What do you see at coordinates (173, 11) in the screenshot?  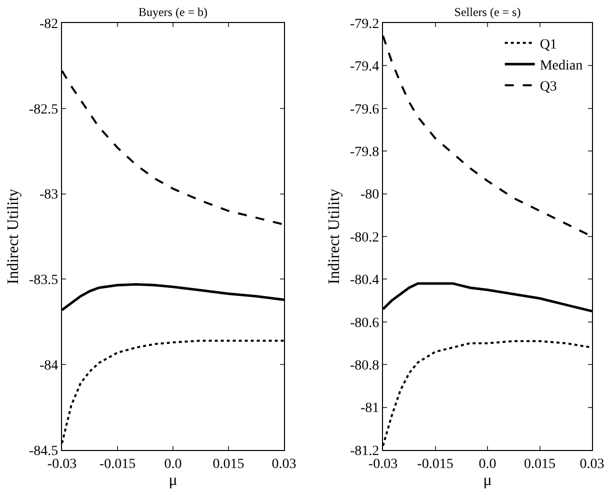 I see `chart-title: Buyers (e = b)` at bounding box center [173, 11].